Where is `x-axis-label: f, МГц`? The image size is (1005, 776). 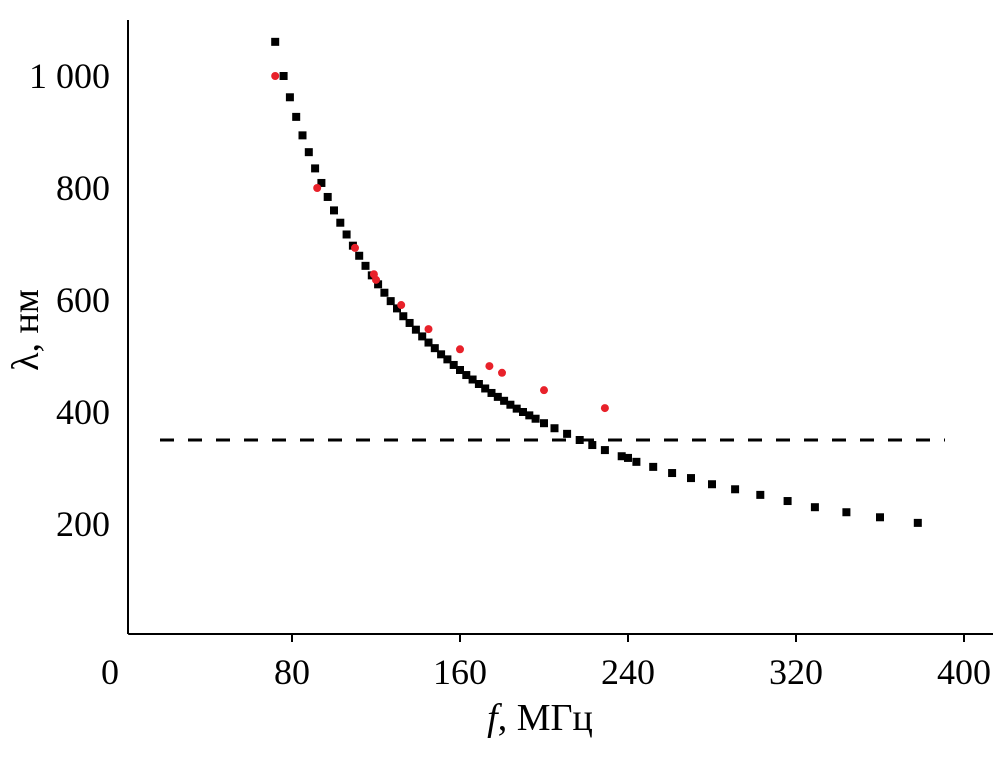 x-axis-label: f, МГц is located at coordinates (540, 718).